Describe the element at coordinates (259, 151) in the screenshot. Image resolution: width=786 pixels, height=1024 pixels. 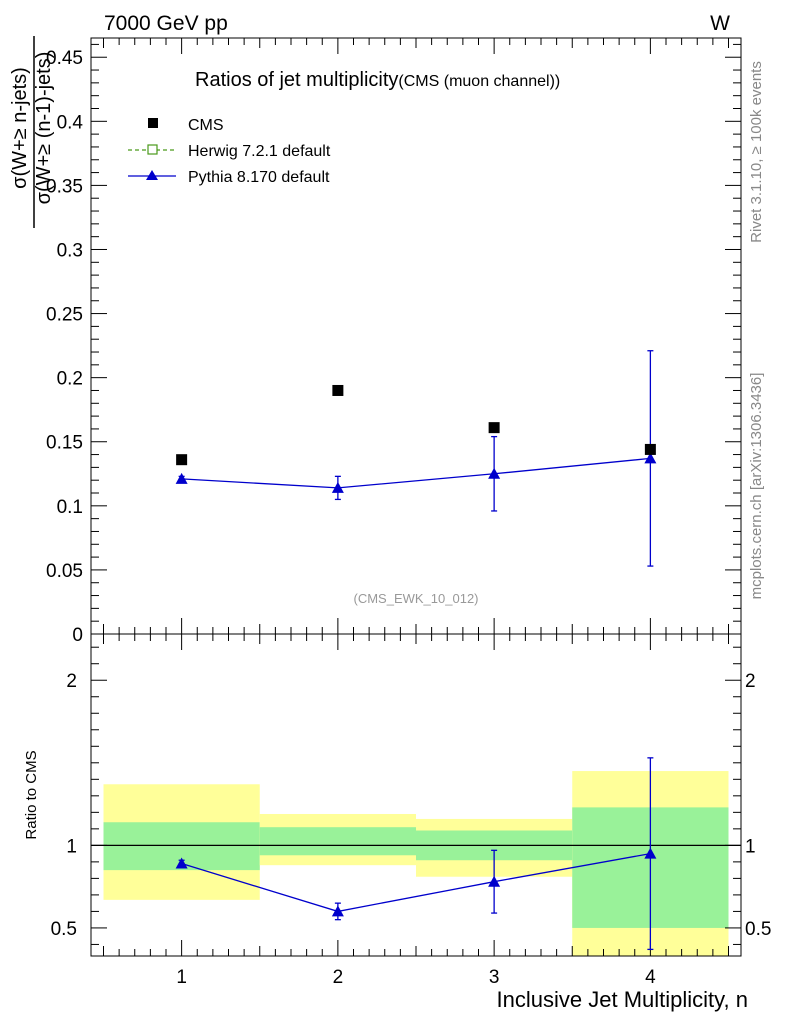
I see `legend-herwig-label: Herwig 7.2.1 default` at that location.